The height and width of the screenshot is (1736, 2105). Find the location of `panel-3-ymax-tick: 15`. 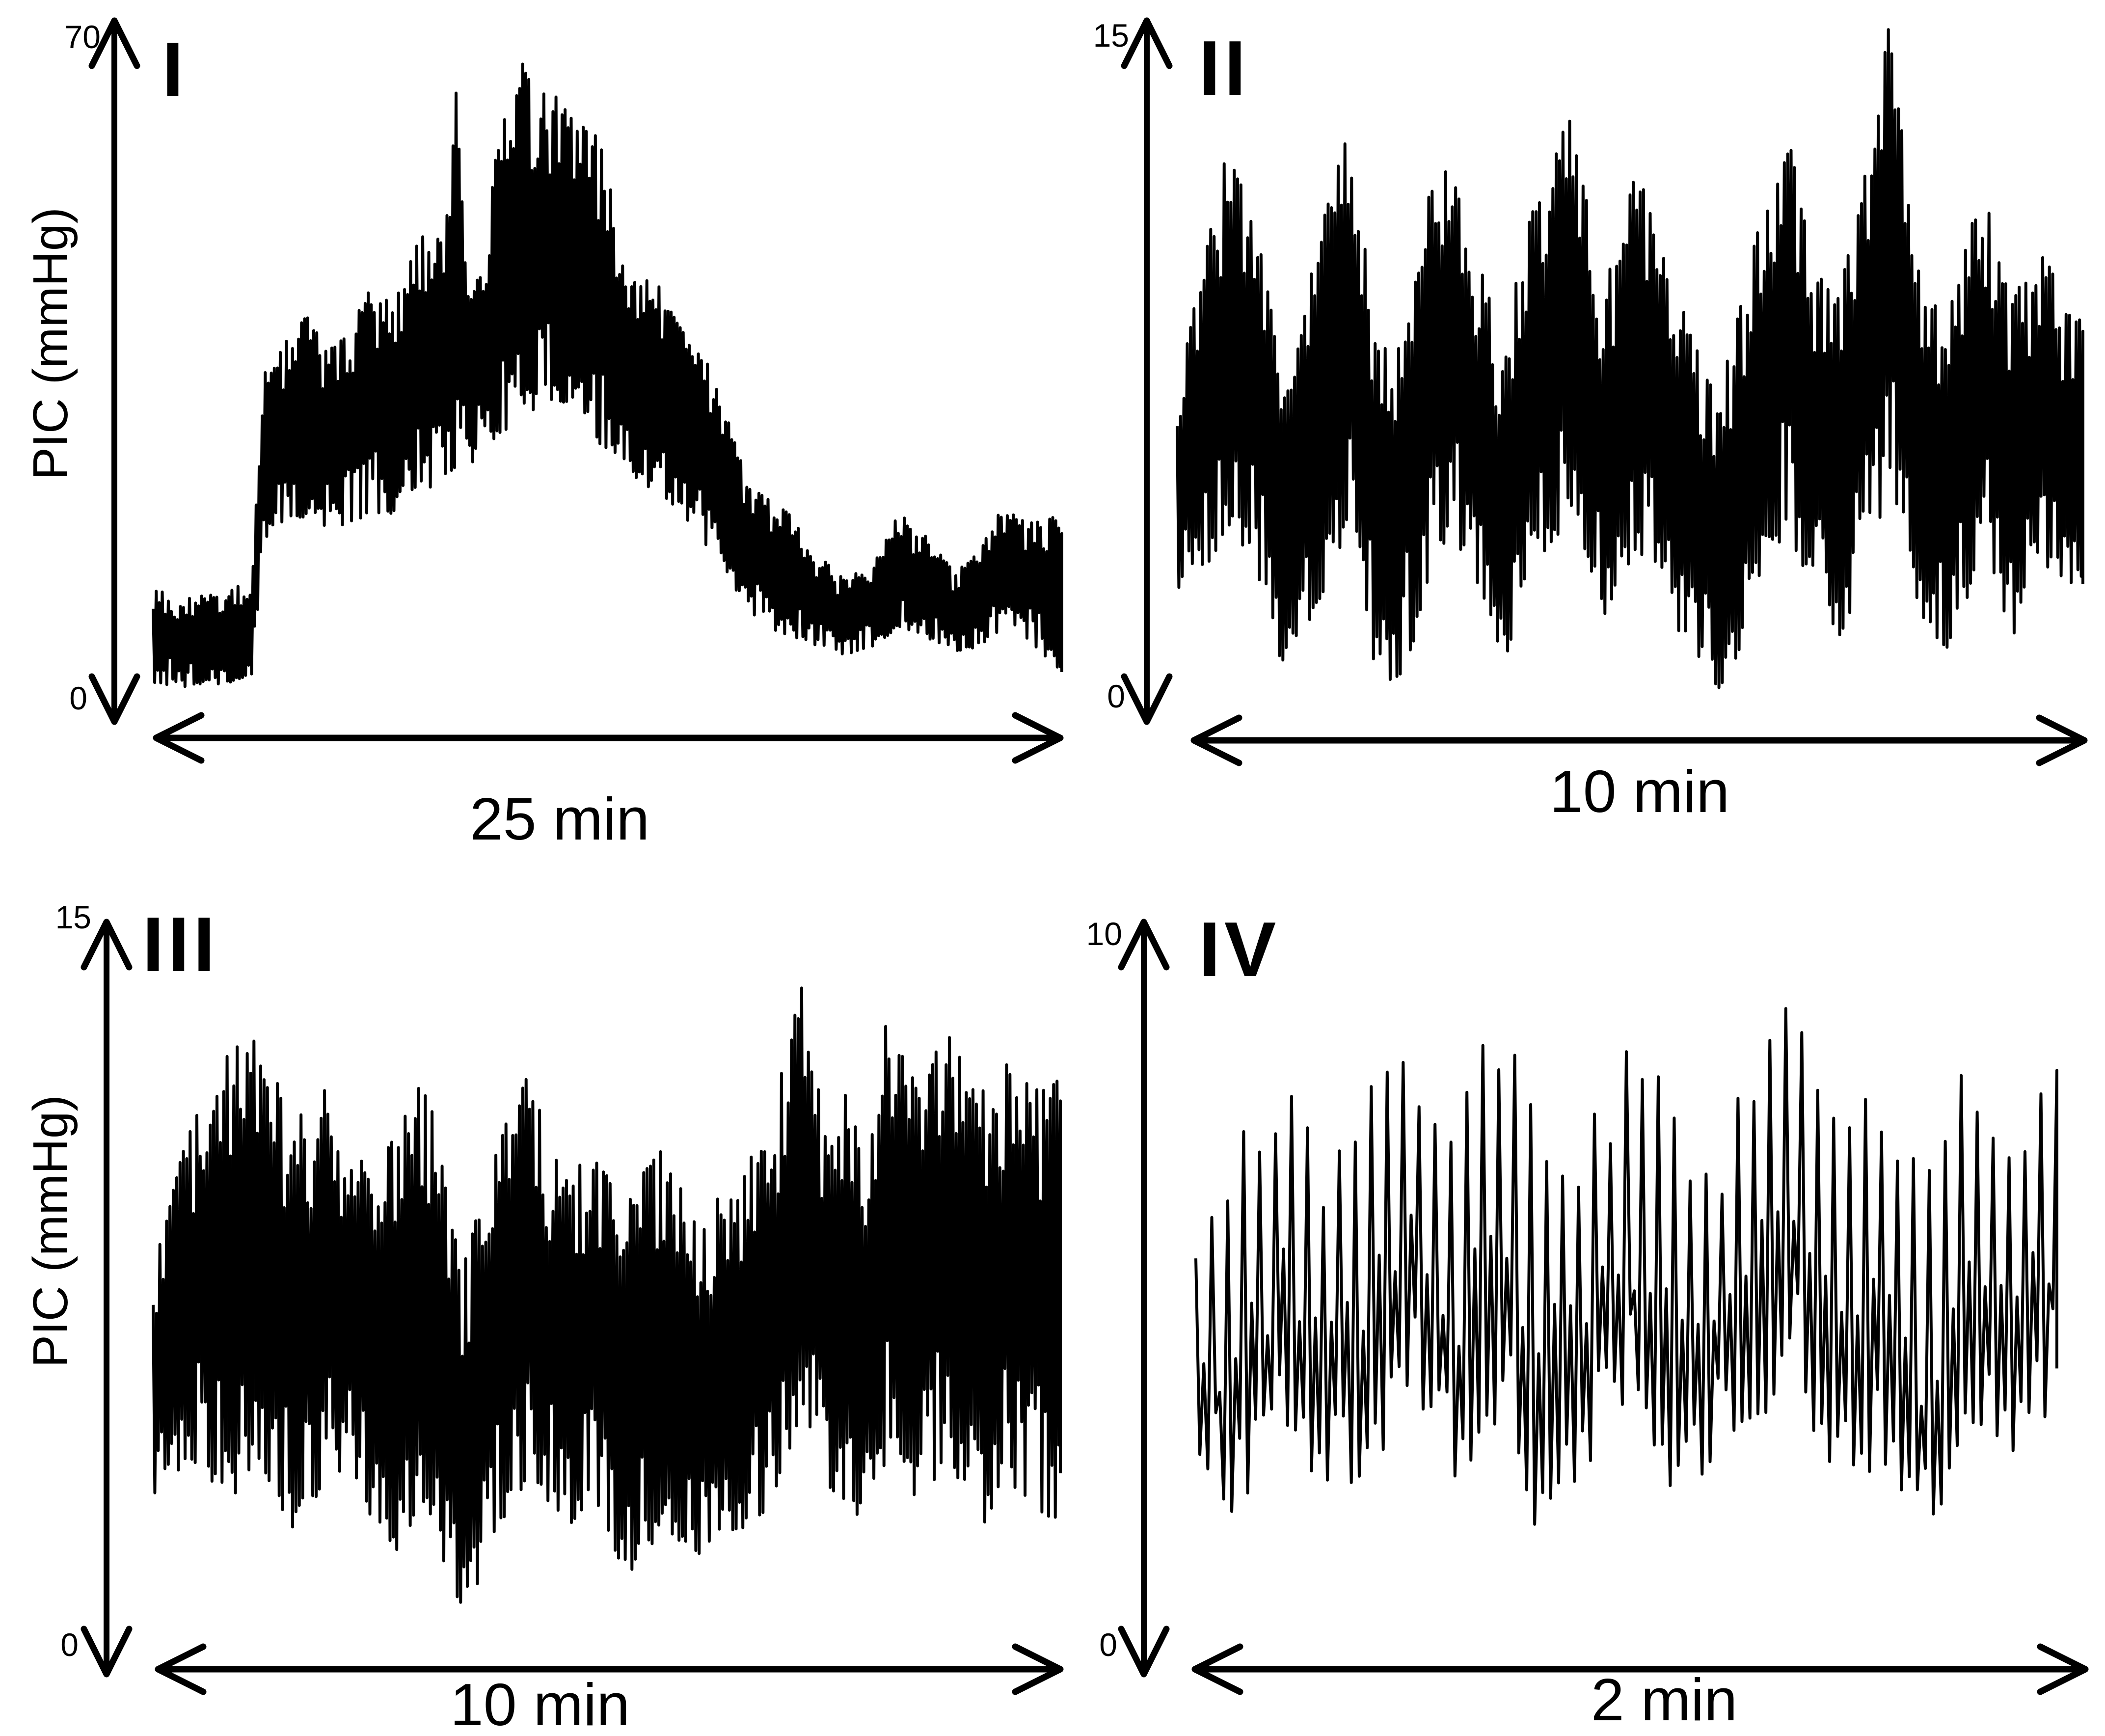

panel-3-ymax-tick: 15 is located at coordinates (73, 917).